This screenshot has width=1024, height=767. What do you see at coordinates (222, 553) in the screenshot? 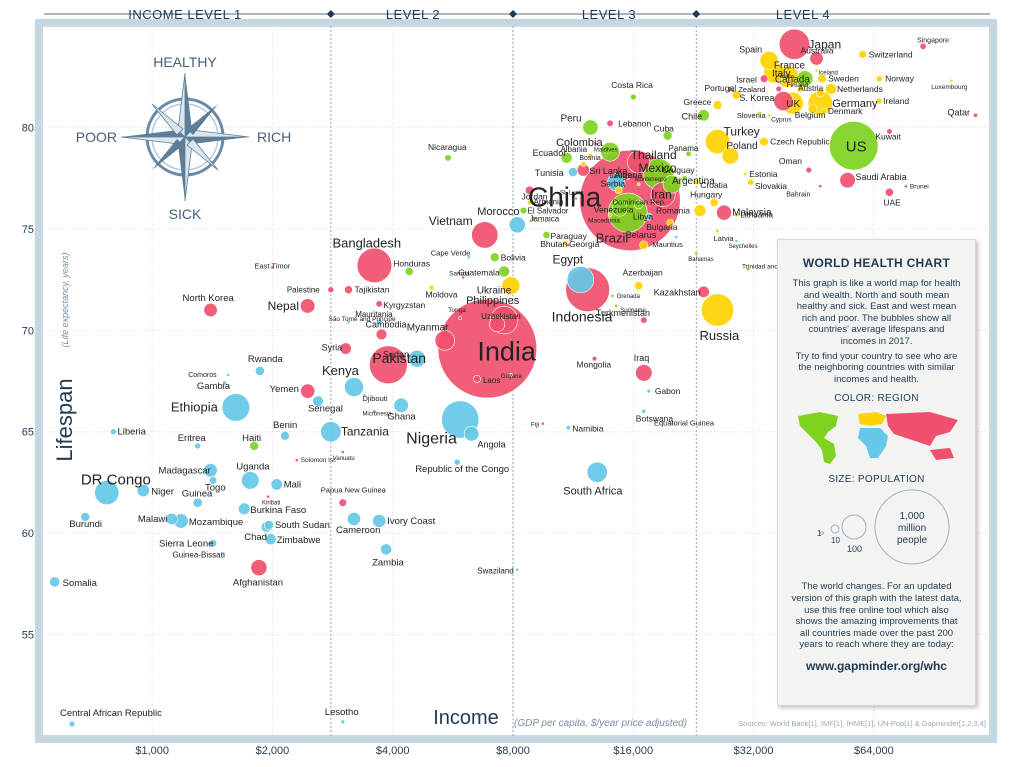
I see `bubble-guinea-bissau` at bounding box center [222, 553].